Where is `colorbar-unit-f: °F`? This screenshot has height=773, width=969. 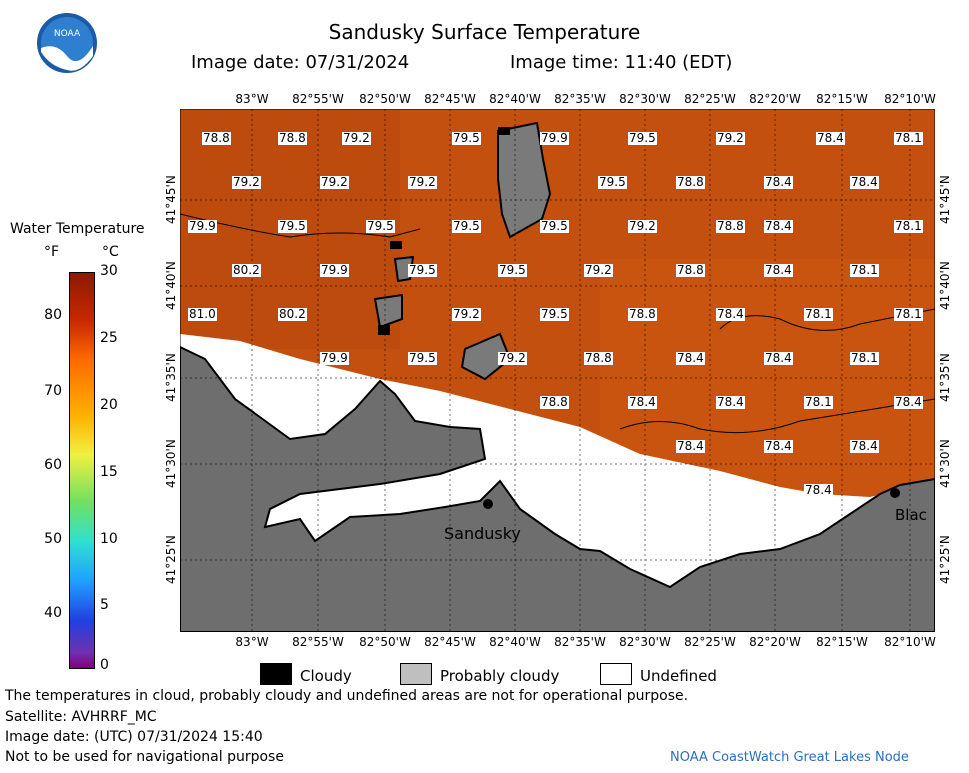
colorbar-unit-f: °F is located at coordinates (52, 252).